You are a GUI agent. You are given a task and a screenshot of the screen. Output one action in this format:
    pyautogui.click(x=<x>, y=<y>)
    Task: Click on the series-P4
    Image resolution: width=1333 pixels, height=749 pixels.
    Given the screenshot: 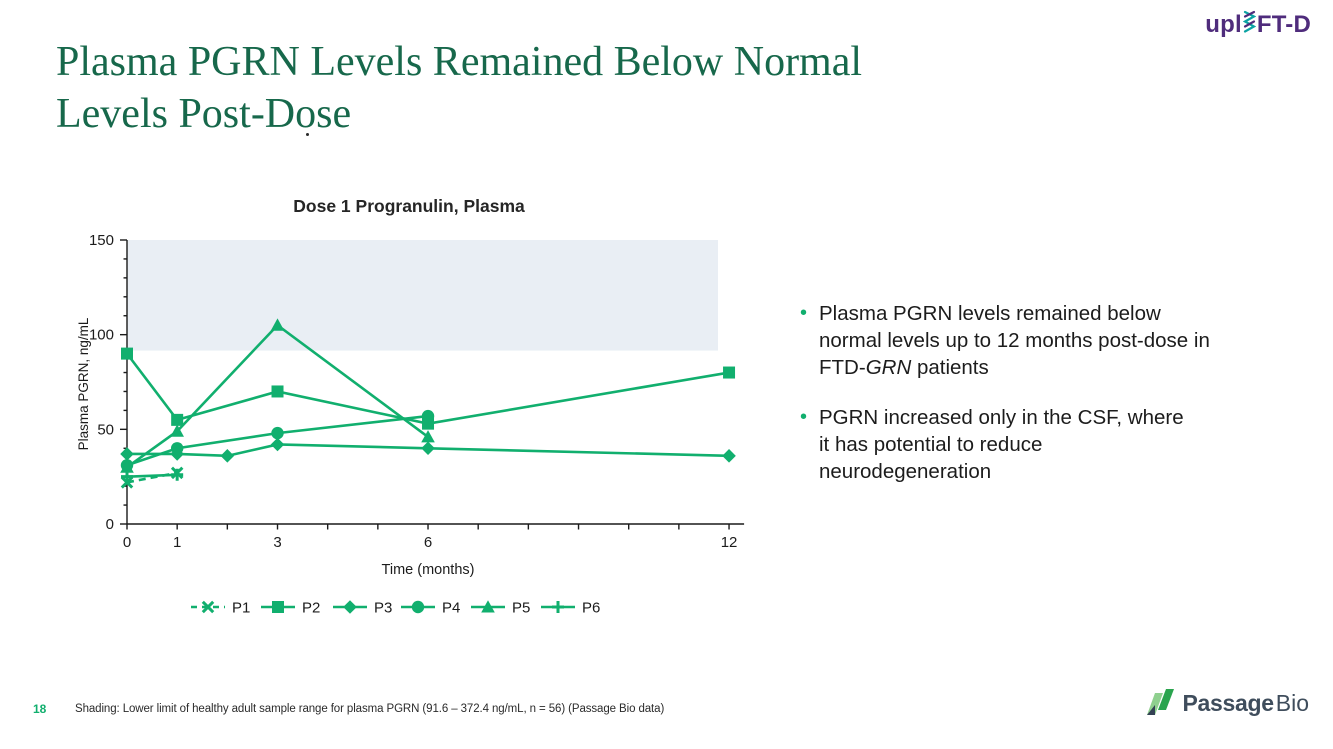 What is the action you would take?
    pyautogui.click(x=277, y=440)
    